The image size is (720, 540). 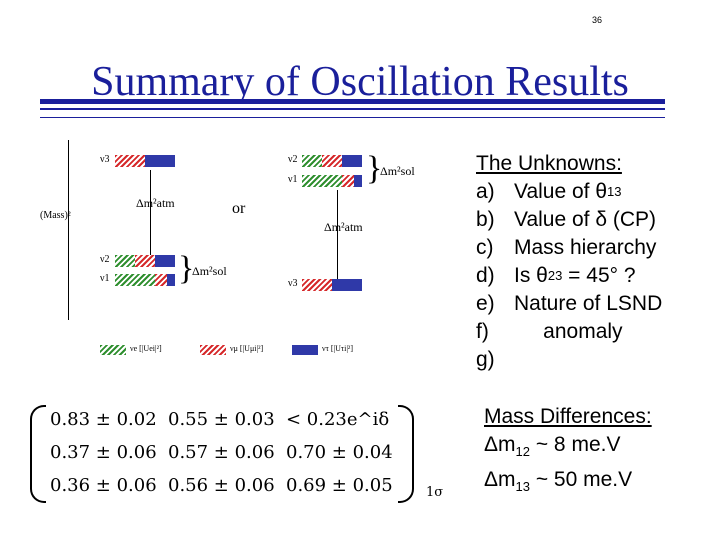 I want to click on legend-swatch-mu, so click(x=213, y=350).